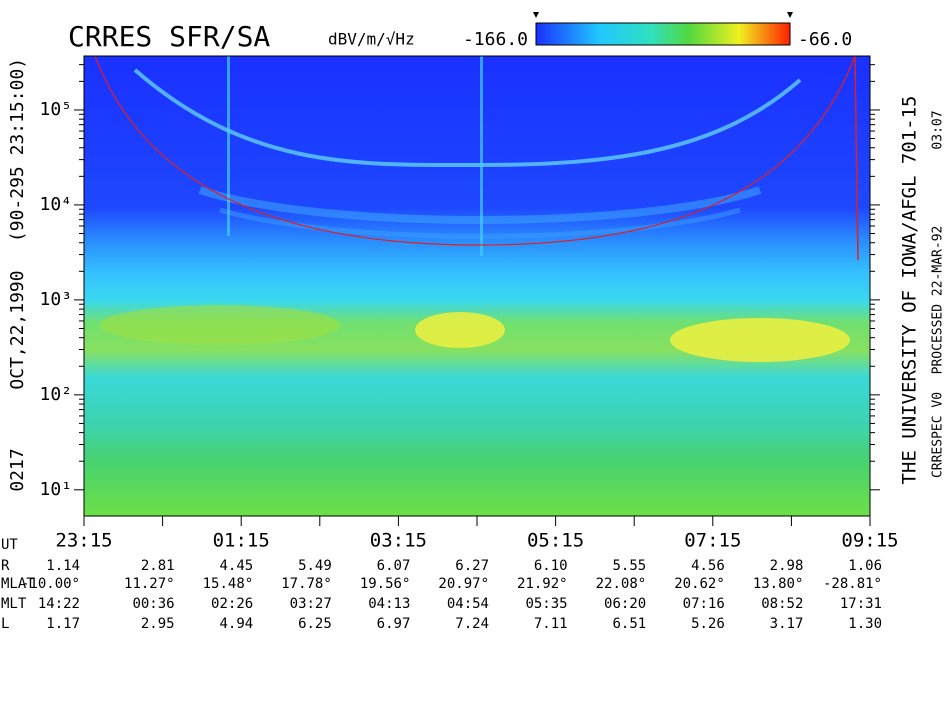  Describe the element at coordinates (621, 584) in the screenshot. I see `ephemeris-value: 22.08°` at that location.